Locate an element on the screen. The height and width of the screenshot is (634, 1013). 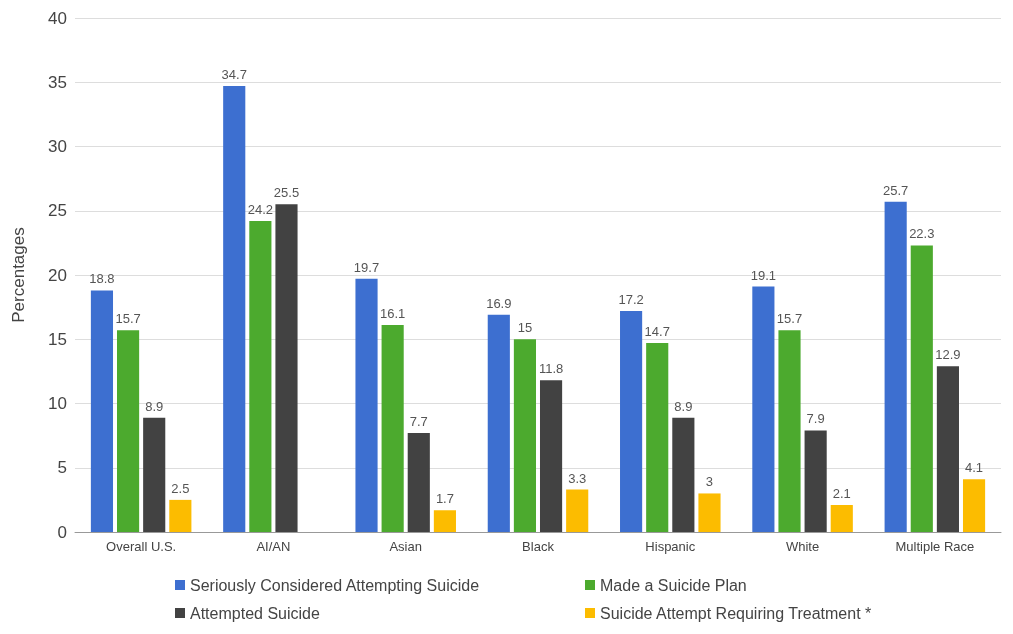
y-tick-label: 25 is located at coordinates (57, 211).